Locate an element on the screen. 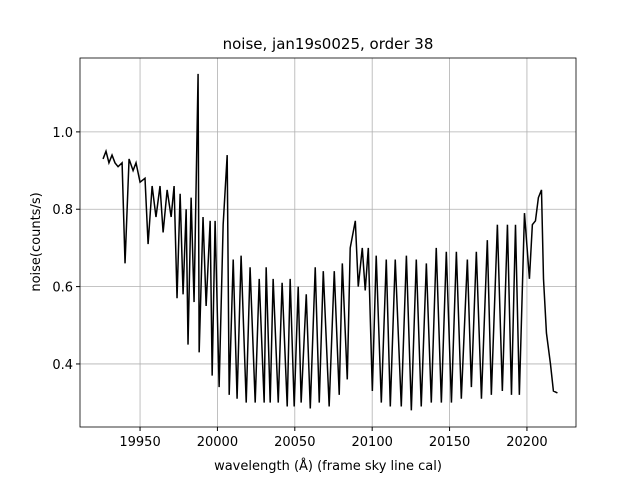 Image resolution: width=640 pixels, height=480 pixels. y-tick-label: 0.8 is located at coordinates (62, 210).